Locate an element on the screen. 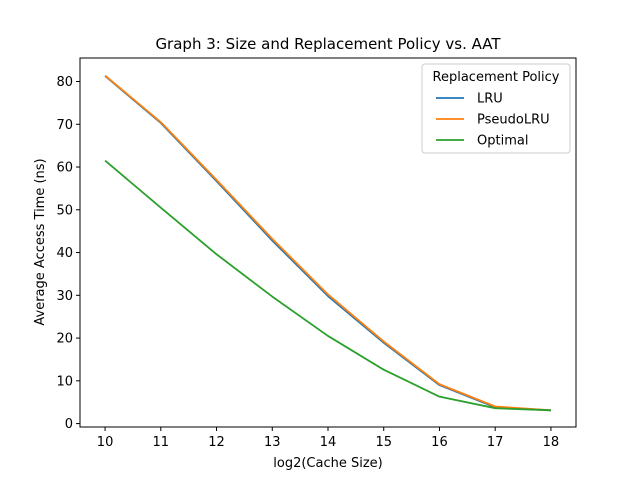 This screenshot has height=480, width=640. y-axis: 0 10 20 30 40 50 60 70 80 is located at coordinates (68, 253).